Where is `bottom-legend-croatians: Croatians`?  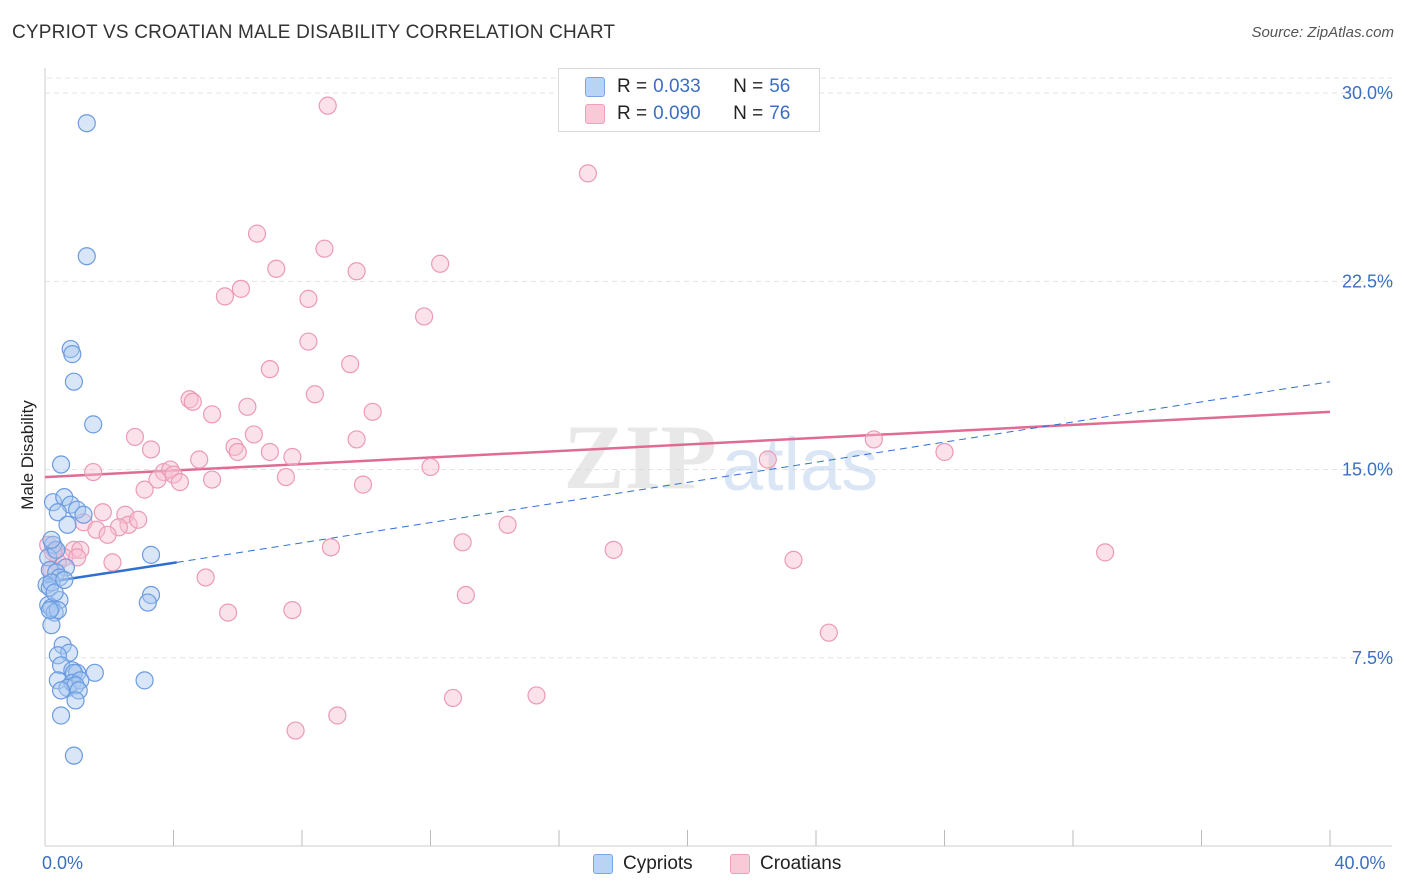 bottom-legend-croatians: Croatians is located at coordinates (785, 864).